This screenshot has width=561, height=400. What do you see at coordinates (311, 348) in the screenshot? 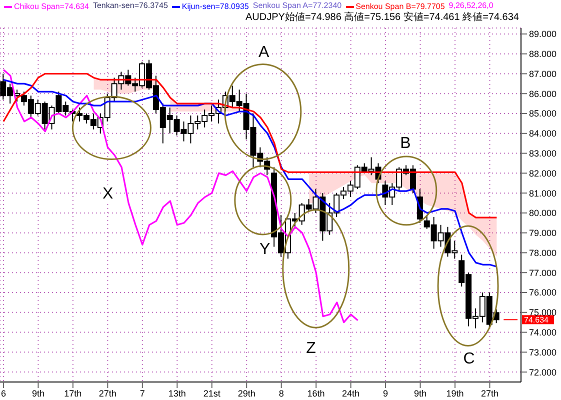
I see `annotation: Z` at bounding box center [311, 348].